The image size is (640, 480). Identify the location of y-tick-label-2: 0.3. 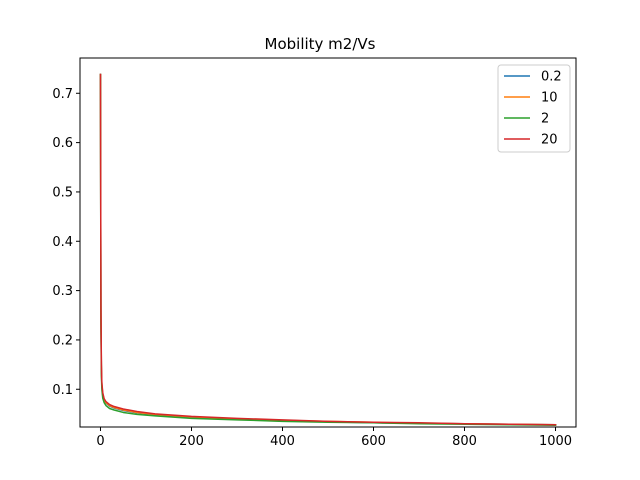
(62, 291).